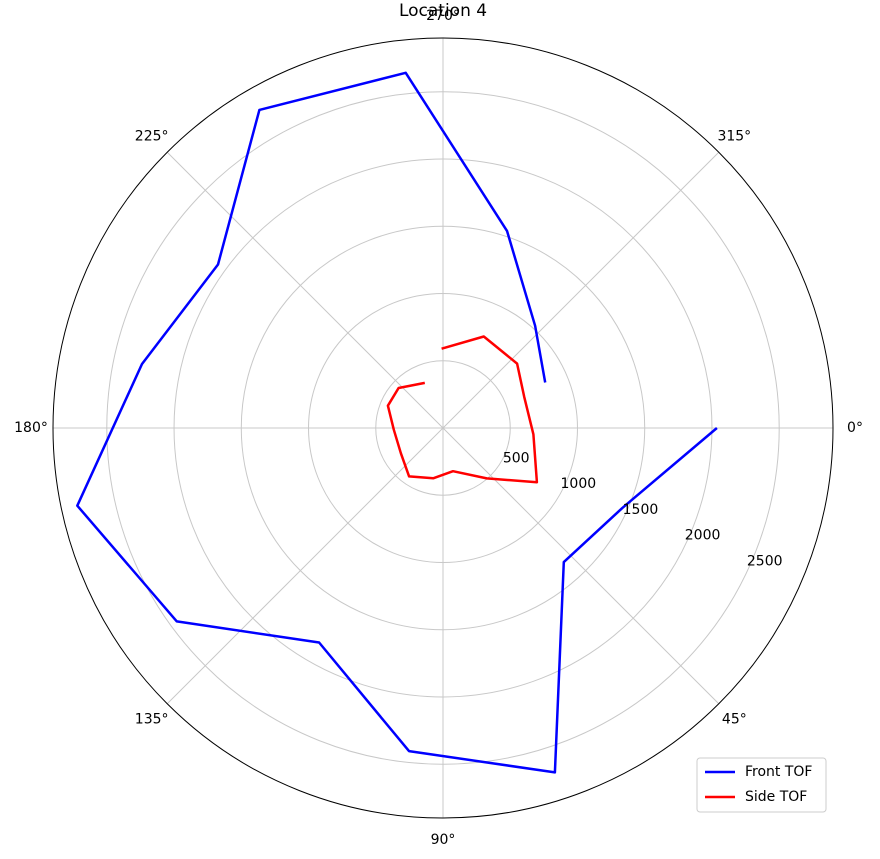 This screenshot has height=859, width=880. What do you see at coordinates (776, 797) in the screenshot?
I see `legend-label: Side TOF` at bounding box center [776, 797].